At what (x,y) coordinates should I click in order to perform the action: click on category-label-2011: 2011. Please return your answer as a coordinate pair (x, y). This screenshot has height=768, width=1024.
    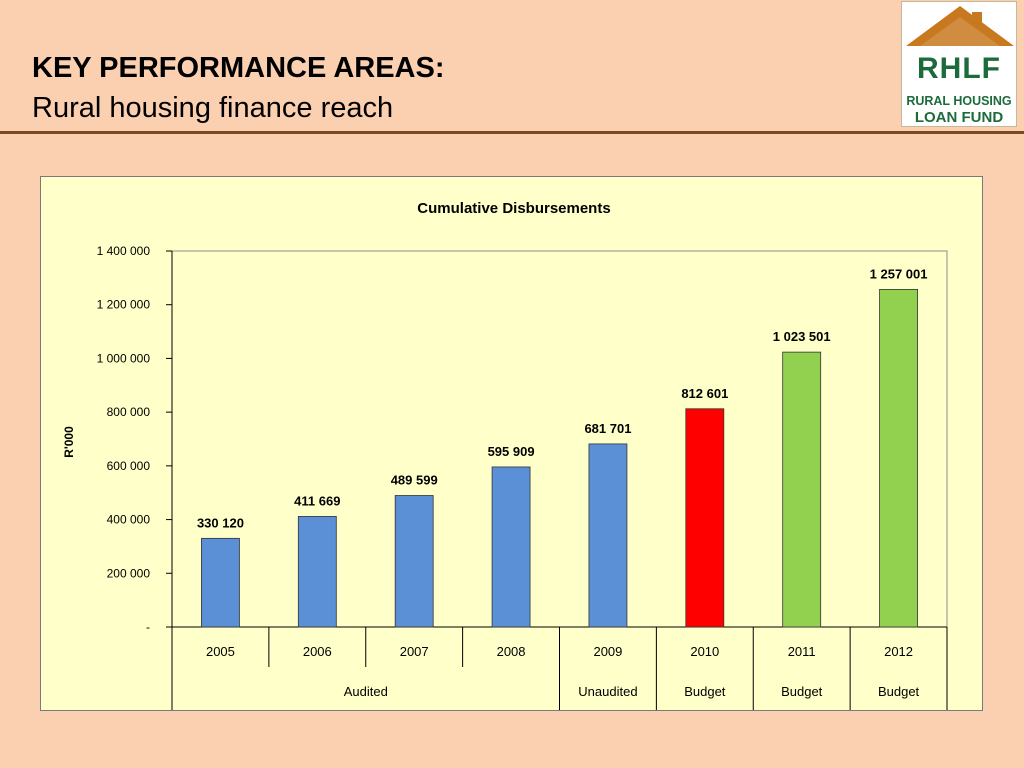
    Looking at the image, I should click on (802, 651).